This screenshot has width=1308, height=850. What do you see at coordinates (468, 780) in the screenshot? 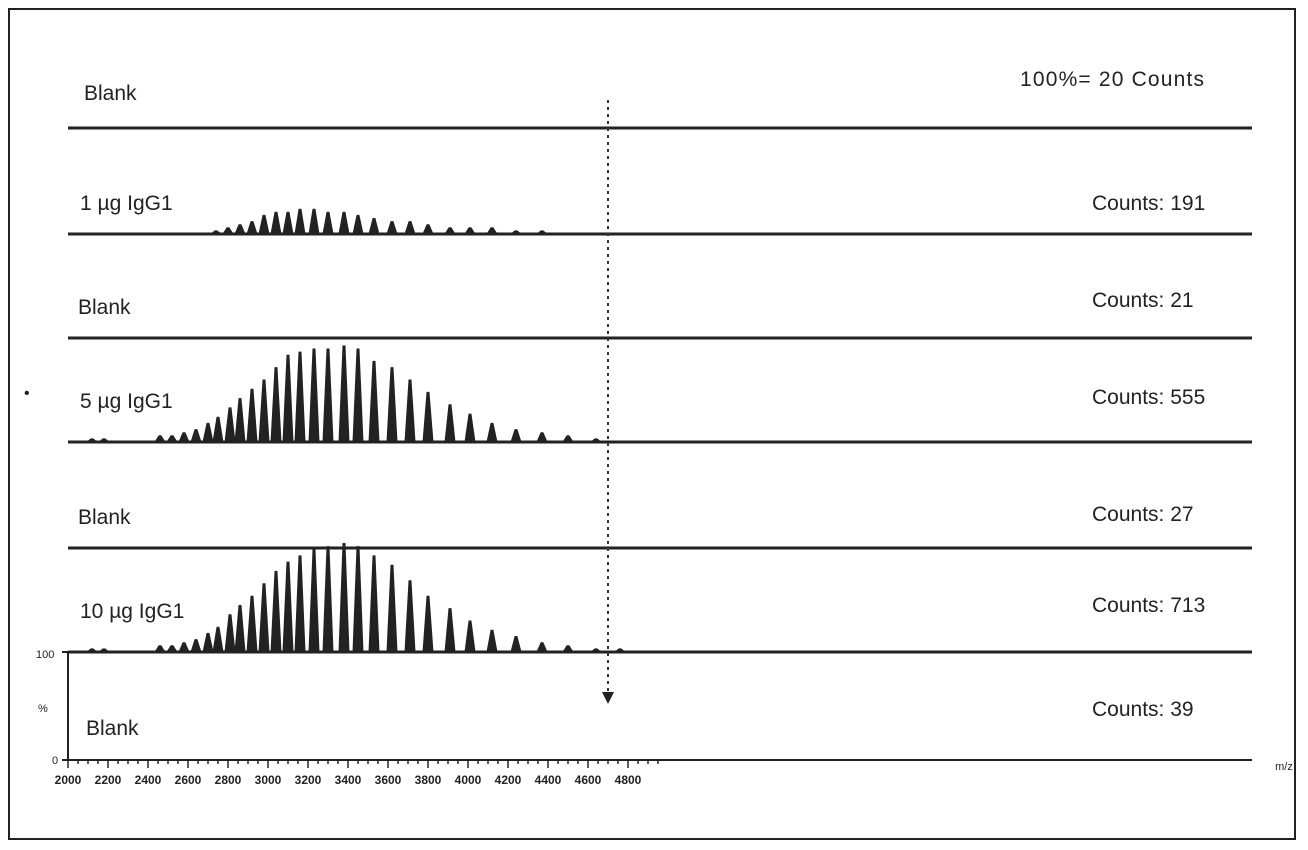
I see `x-tick-label: 4000` at bounding box center [468, 780].